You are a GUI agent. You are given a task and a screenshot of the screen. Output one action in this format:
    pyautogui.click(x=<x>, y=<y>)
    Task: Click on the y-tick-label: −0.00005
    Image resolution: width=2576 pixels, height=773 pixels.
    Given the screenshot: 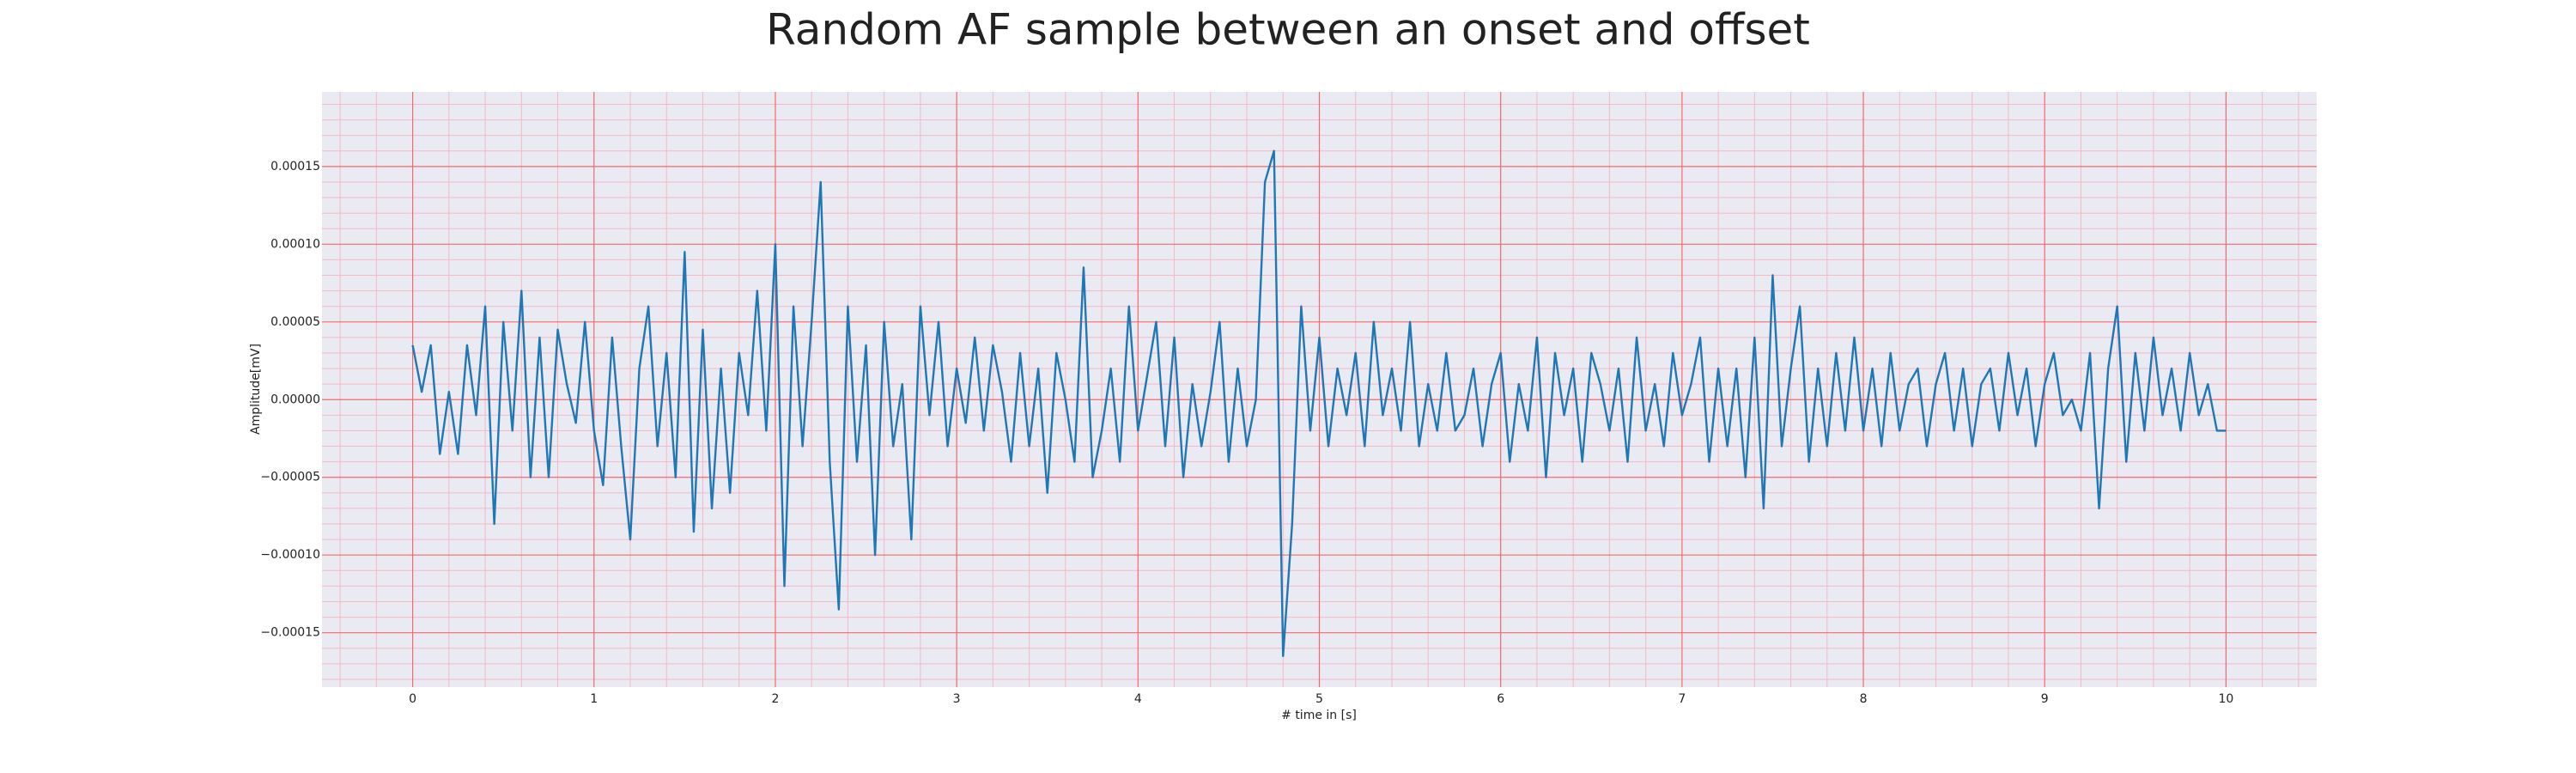 What is the action you would take?
    pyautogui.click(x=290, y=477)
    